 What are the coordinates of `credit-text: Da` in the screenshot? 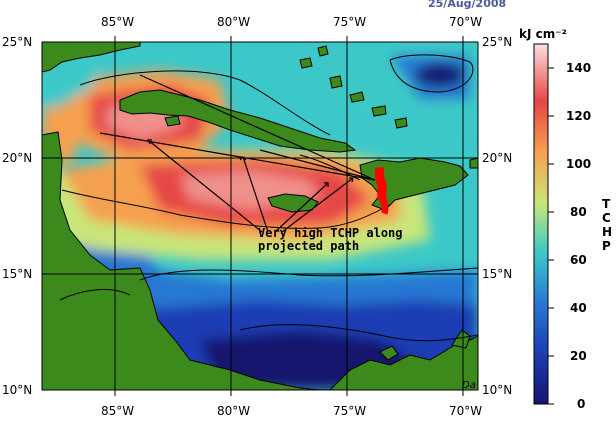 It's located at (469, 385).